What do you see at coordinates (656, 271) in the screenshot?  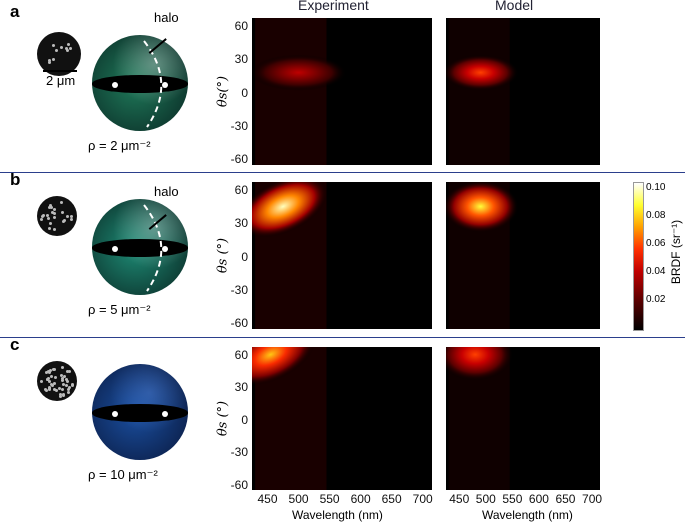 I see `colorbar-tick-label: 0.04` at bounding box center [656, 271].